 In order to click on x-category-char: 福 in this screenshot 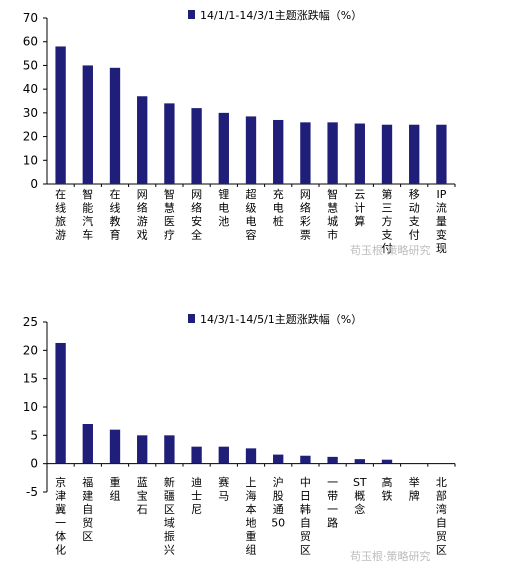, I will do `click(87, 482)`.